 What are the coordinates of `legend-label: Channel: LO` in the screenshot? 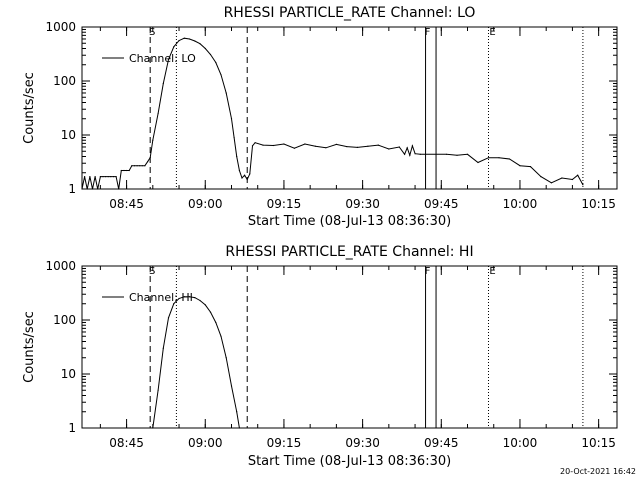 It's located at (162, 58).